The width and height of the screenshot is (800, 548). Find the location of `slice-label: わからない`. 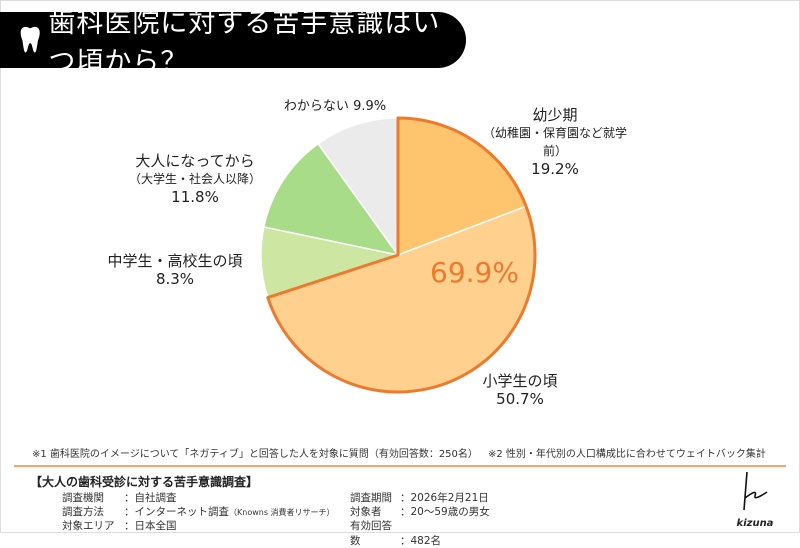

slice-label: わからない is located at coordinates (316, 106).